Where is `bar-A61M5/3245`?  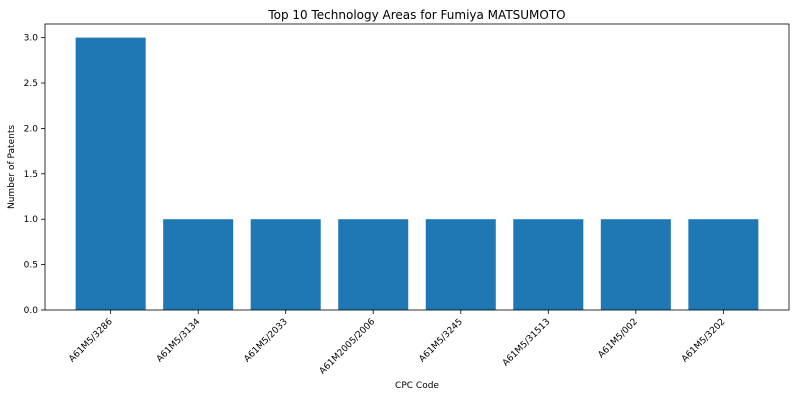 bar-A61M5/3245 is located at coordinates (461, 264).